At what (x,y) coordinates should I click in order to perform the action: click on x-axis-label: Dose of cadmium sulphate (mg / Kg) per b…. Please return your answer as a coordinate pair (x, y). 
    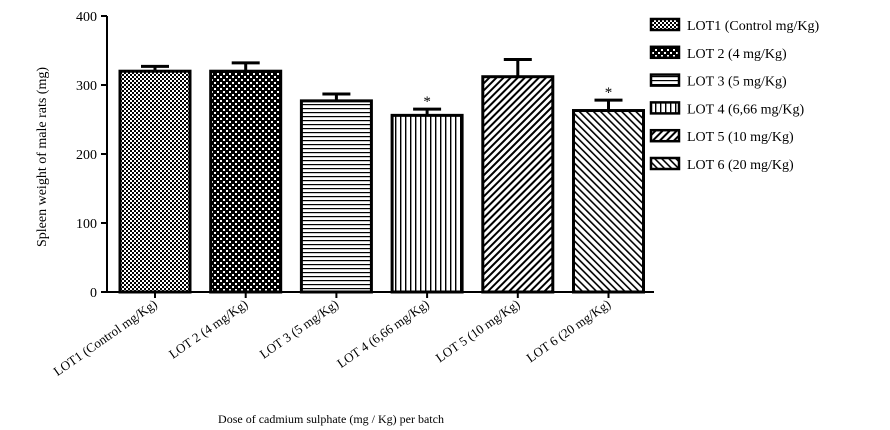
    Looking at the image, I should click on (331, 419).